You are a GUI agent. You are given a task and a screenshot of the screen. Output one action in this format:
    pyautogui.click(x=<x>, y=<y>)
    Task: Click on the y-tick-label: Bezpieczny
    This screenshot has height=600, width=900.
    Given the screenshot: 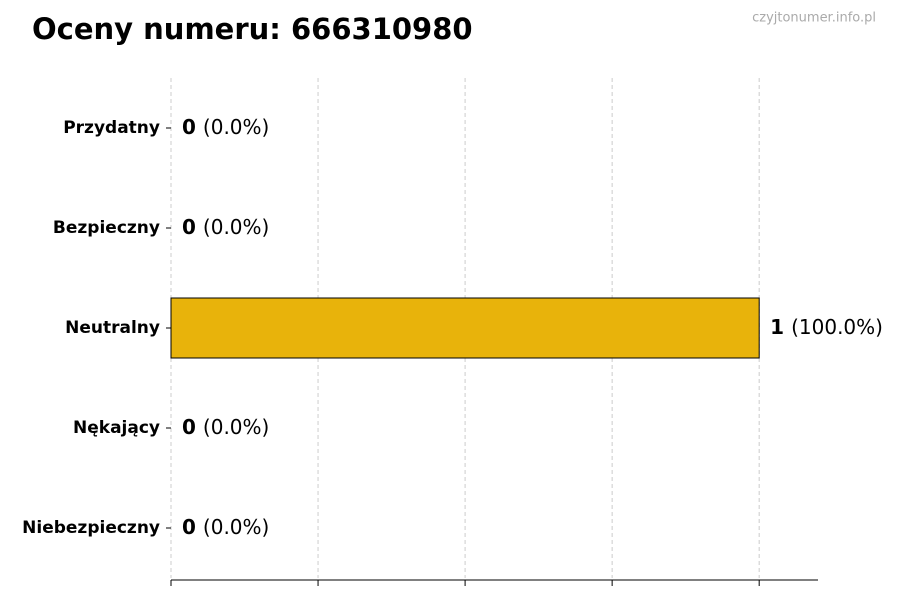 What is the action you would take?
    pyautogui.click(x=106, y=228)
    